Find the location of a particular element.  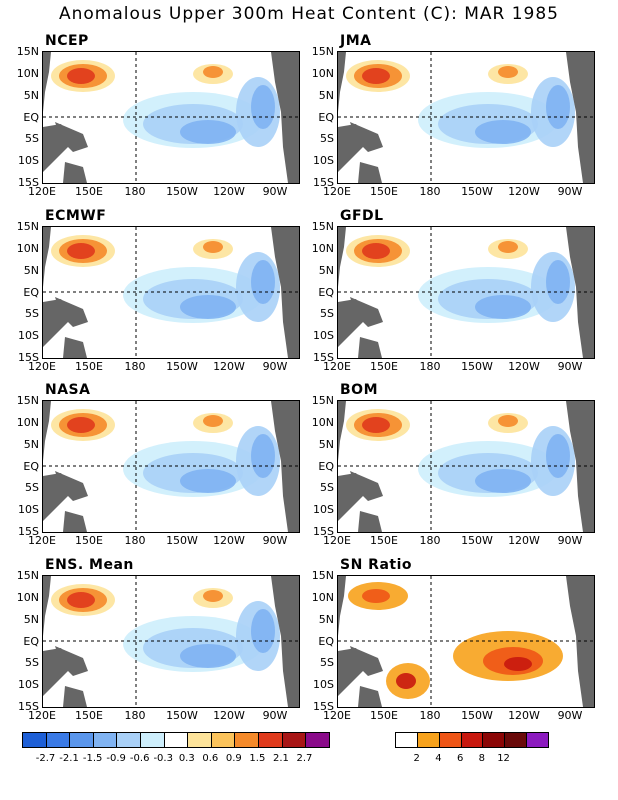

colorbar-label: 2 is located at coordinates (416, 758).